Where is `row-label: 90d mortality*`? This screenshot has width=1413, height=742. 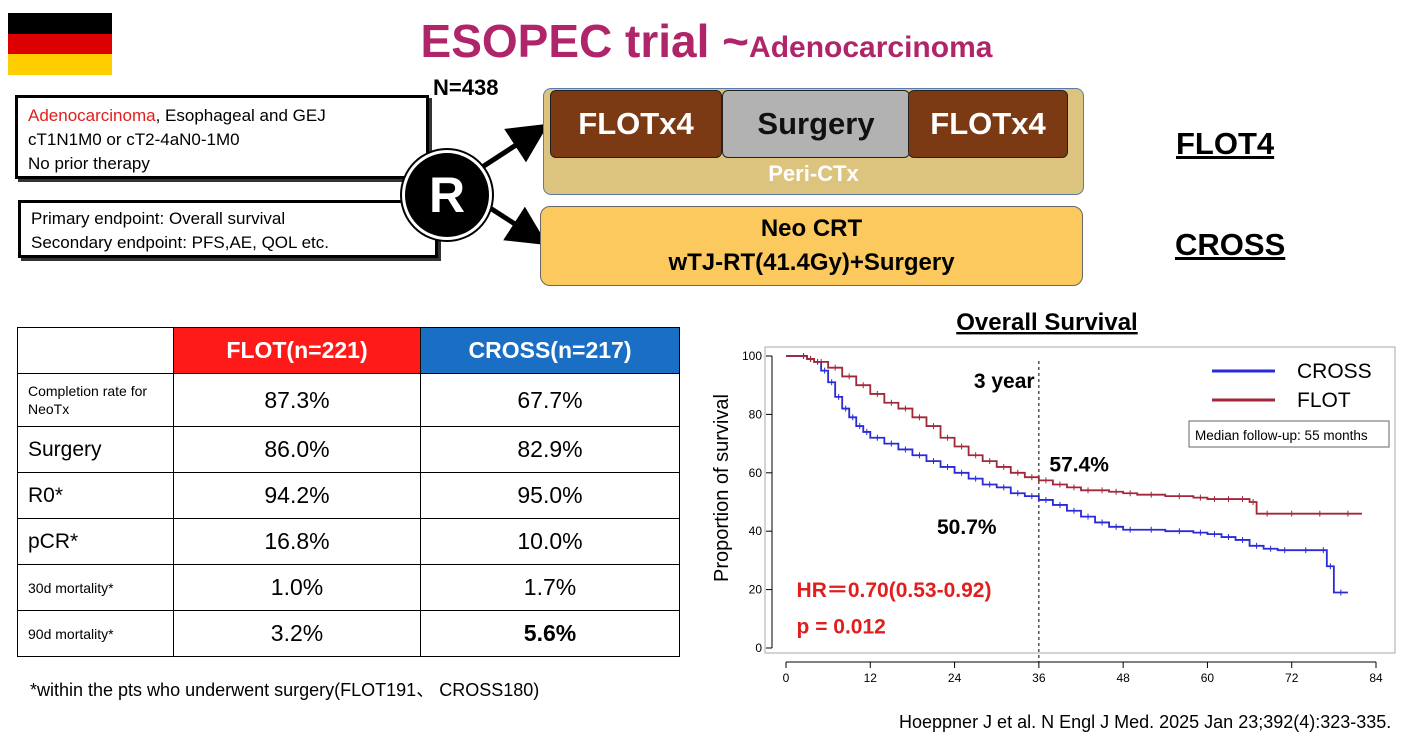 row-label: 90d mortality* is located at coordinates (95, 633).